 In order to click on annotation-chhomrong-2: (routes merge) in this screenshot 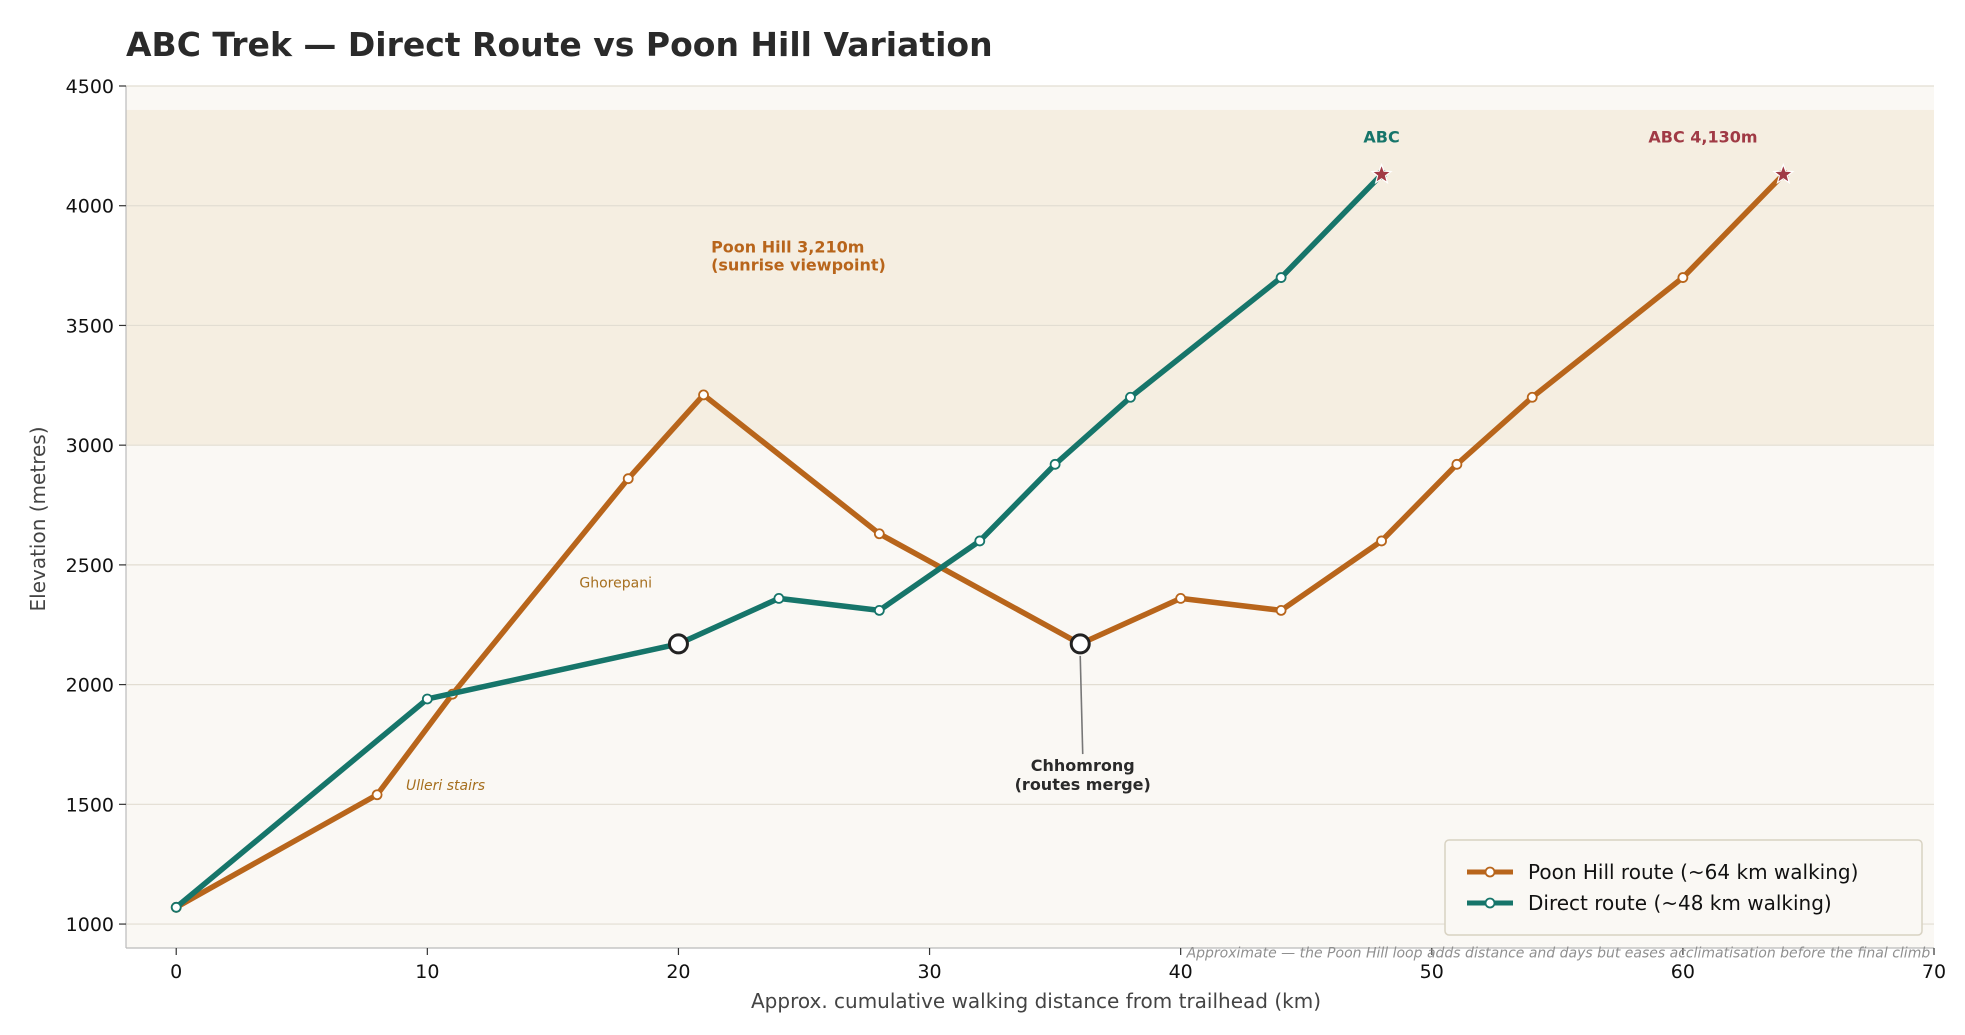, I will do `click(1083, 784)`.